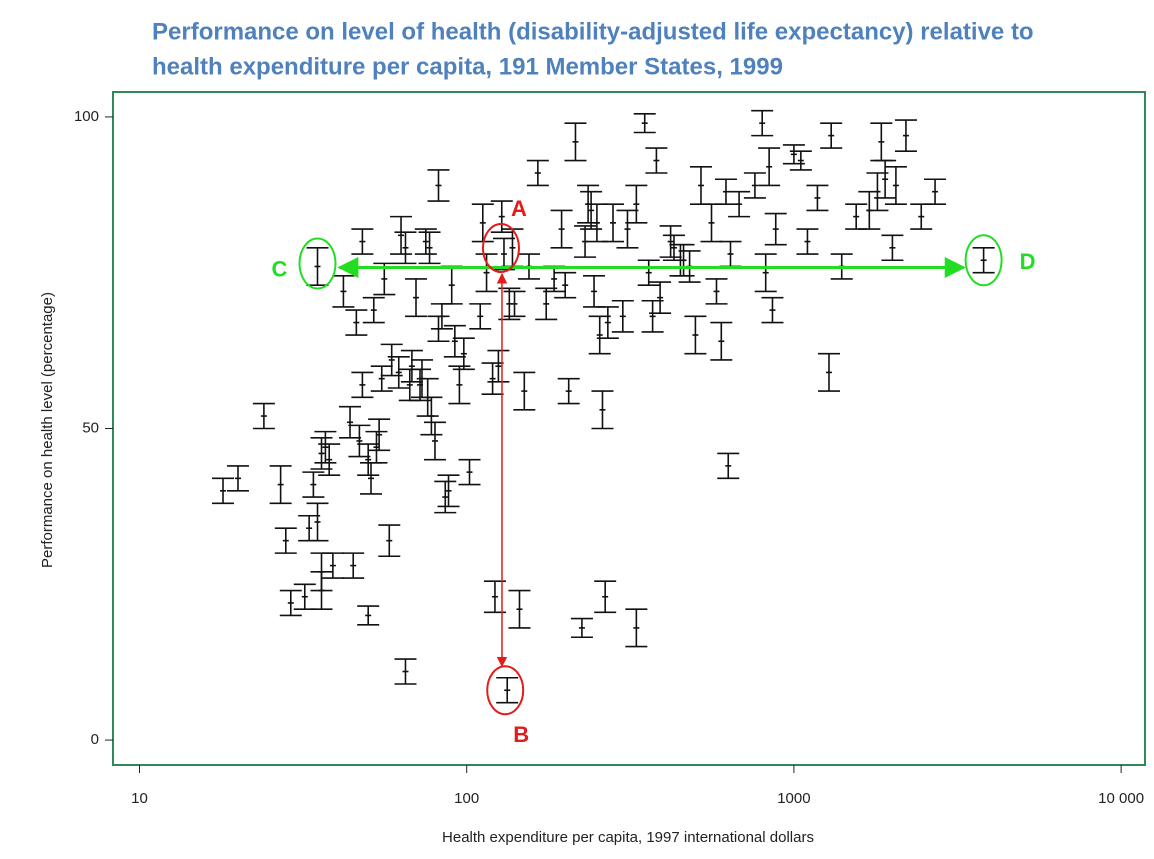 The width and height of the screenshot is (1154, 859). What do you see at coordinates (280, 268) in the screenshot?
I see `annotation-label: C` at bounding box center [280, 268].